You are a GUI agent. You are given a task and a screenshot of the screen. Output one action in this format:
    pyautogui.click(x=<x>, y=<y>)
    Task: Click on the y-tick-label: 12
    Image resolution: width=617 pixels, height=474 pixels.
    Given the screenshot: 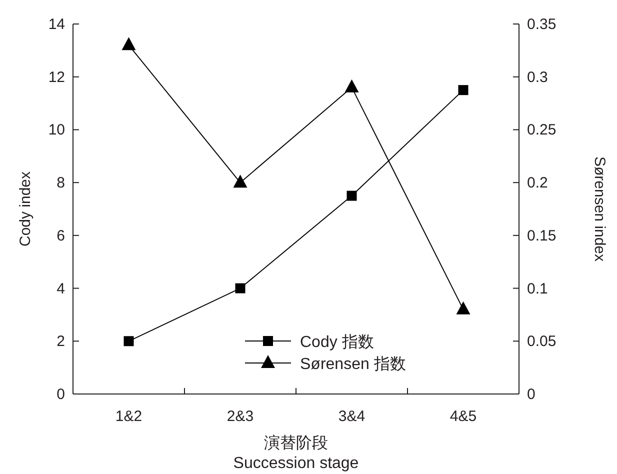 What is the action you would take?
    pyautogui.click(x=56, y=77)
    